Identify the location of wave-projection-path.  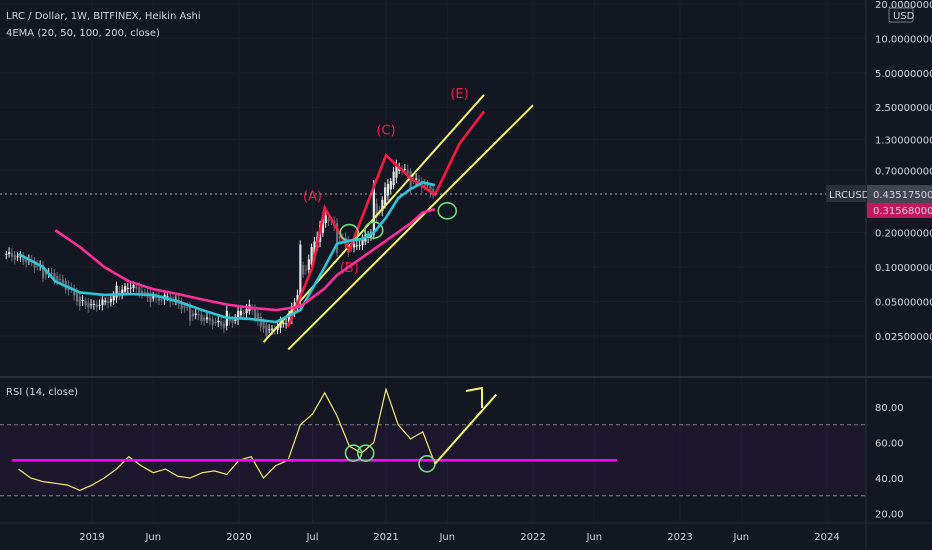
(386, 219).